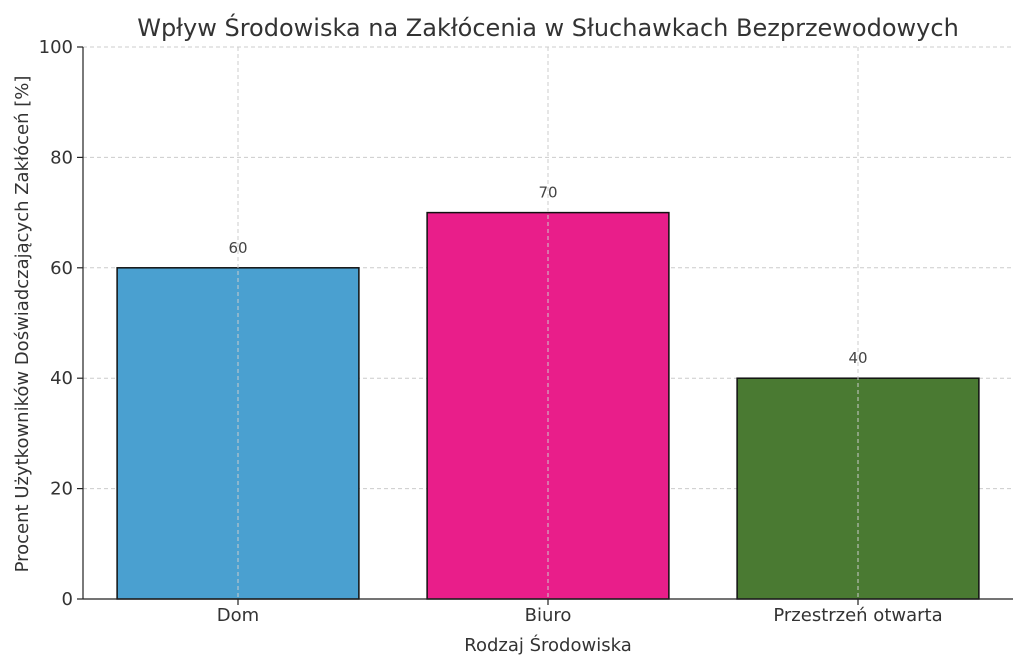 This screenshot has height=667, width=1024. I want to click on x-tick-label: Biuro, so click(548, 615).